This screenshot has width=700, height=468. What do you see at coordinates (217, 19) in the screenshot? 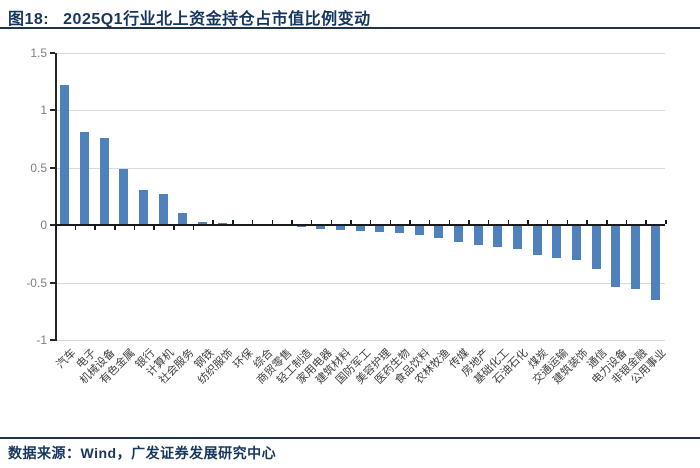
I see `figure-title-text: 2025Q1行业北上资金持仓占市值比例变动` at bounding box center [217, 19].